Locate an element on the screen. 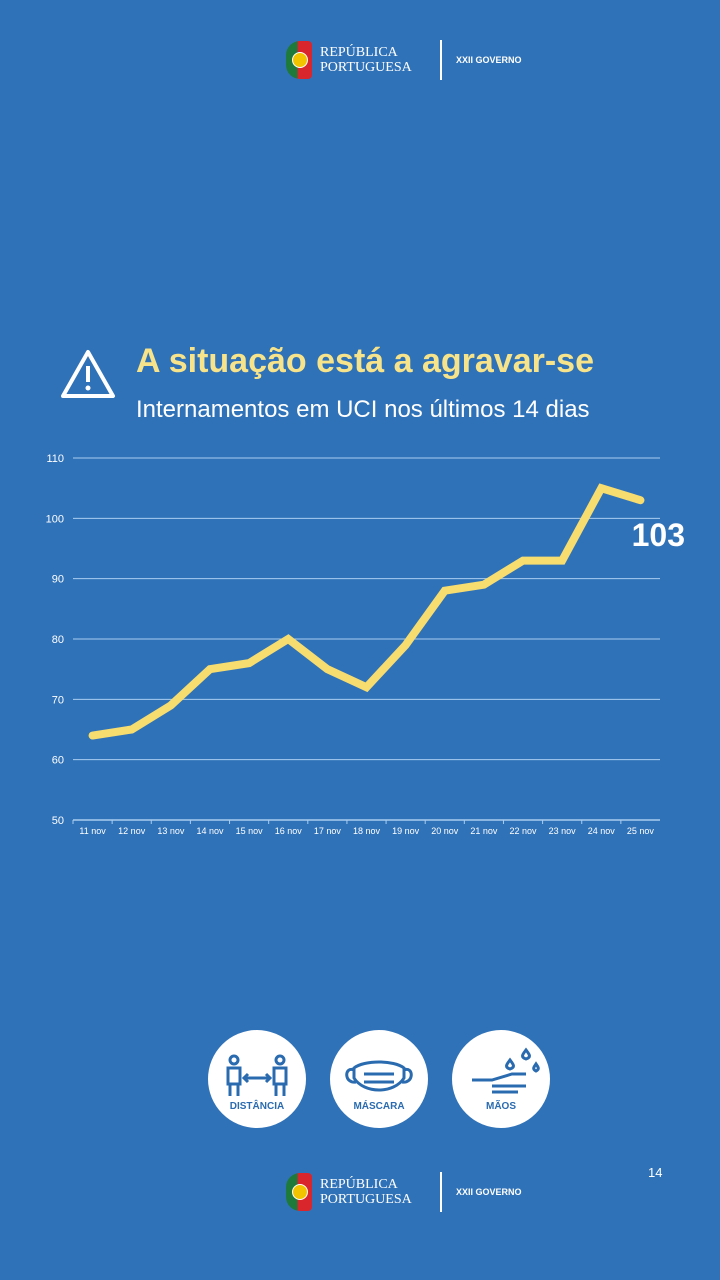 Image resolution: width=720 pixels, height=1280 pixels. y-tick-label: 90 is located at coordinates (58, 580).